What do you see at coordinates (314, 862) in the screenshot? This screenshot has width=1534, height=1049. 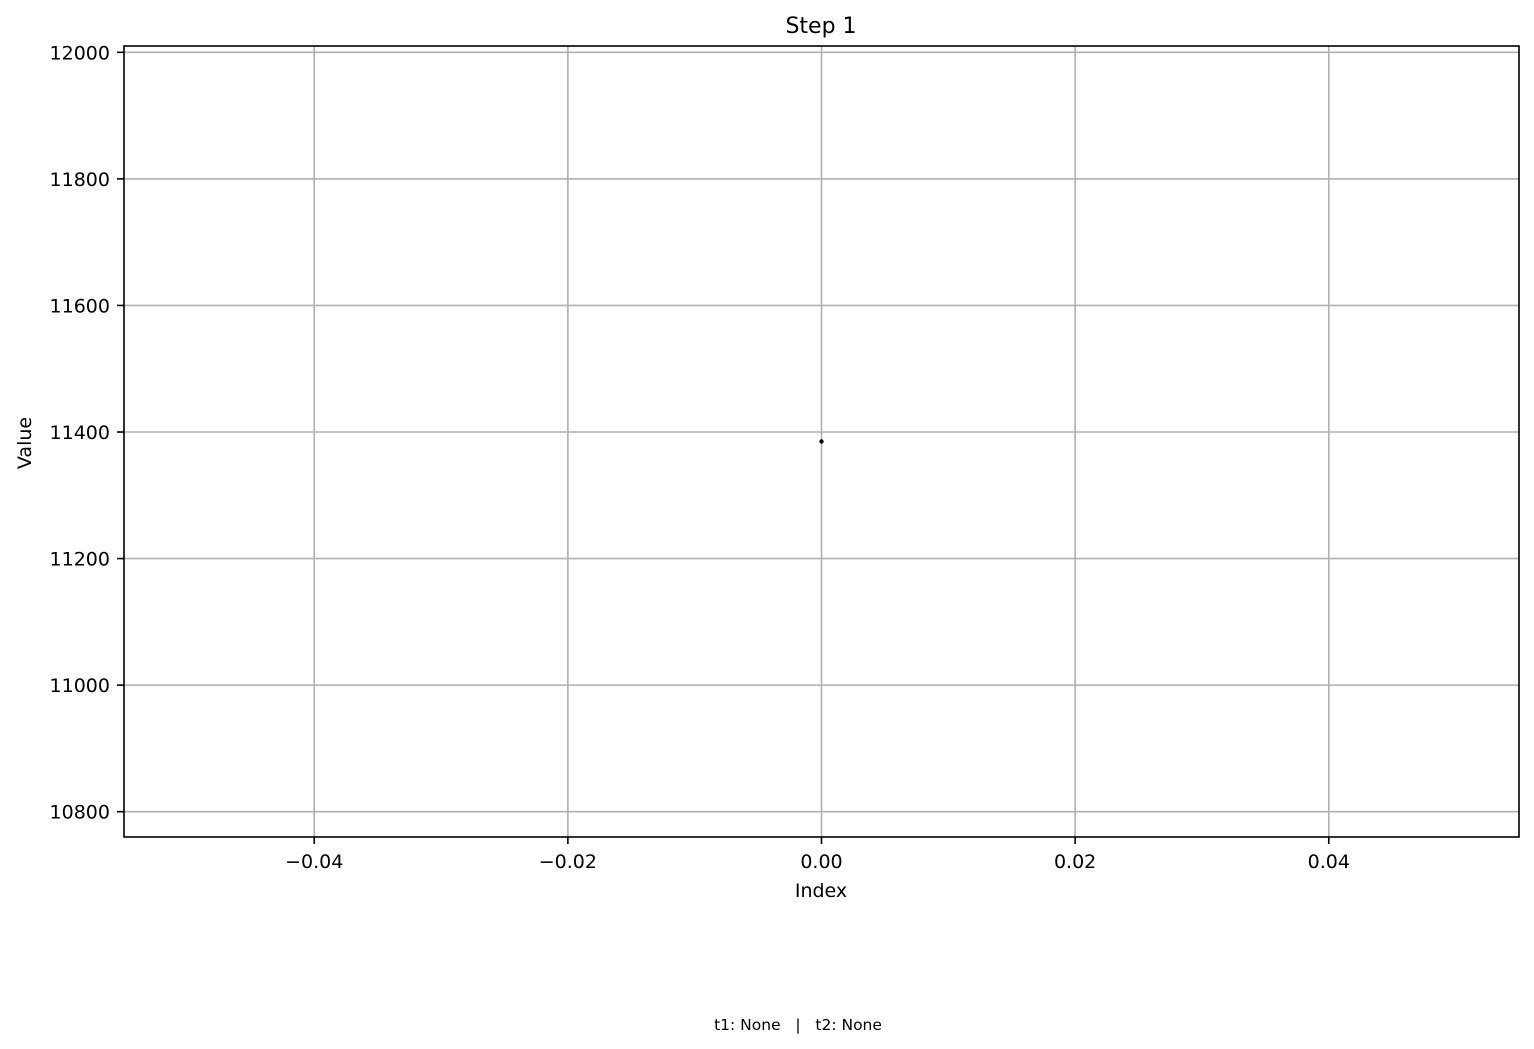 I see `x-tick-label: −0.04` at bounding box center [314, 862].